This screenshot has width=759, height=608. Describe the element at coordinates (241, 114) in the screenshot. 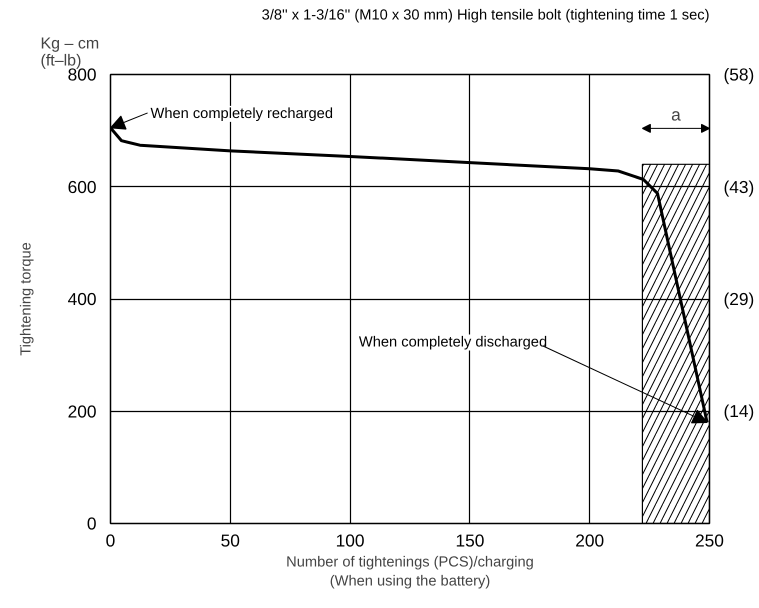

I see `annotation: When completely recharged` at that location.